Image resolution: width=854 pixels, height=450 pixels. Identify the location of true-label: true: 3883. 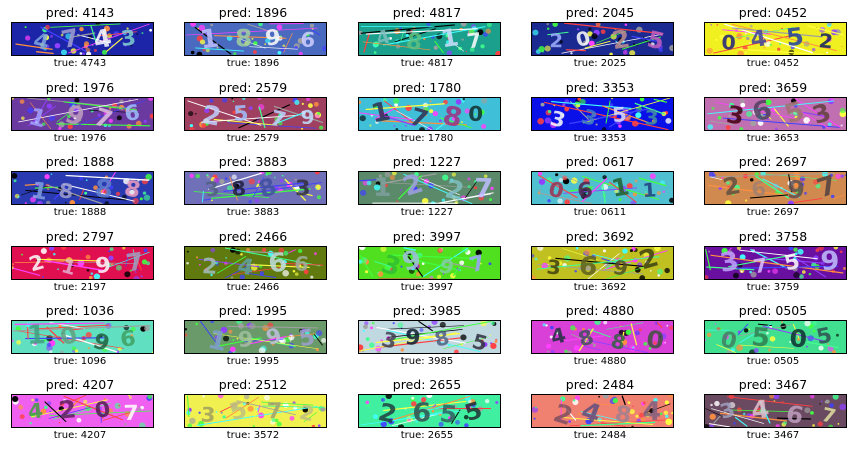
(253, 212).